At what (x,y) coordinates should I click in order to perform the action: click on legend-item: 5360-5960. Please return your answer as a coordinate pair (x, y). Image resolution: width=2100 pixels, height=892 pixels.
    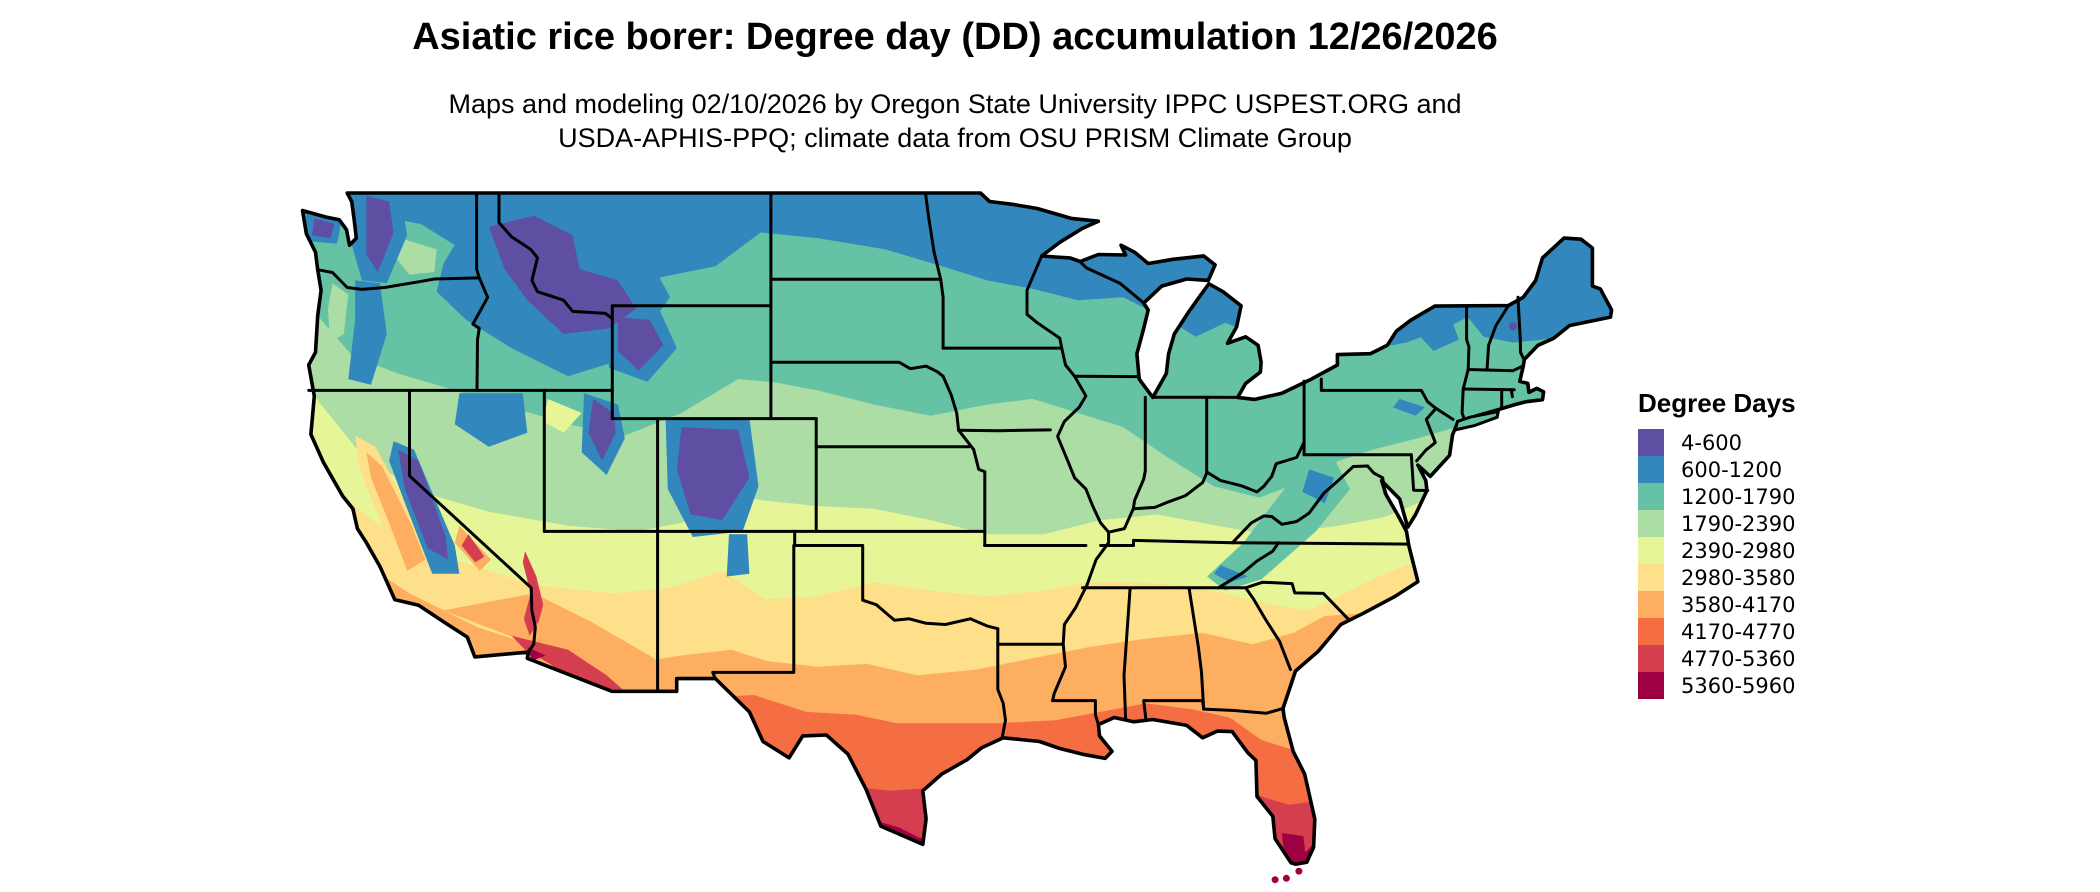
    Looking at the image, I should click on (1717, 685).